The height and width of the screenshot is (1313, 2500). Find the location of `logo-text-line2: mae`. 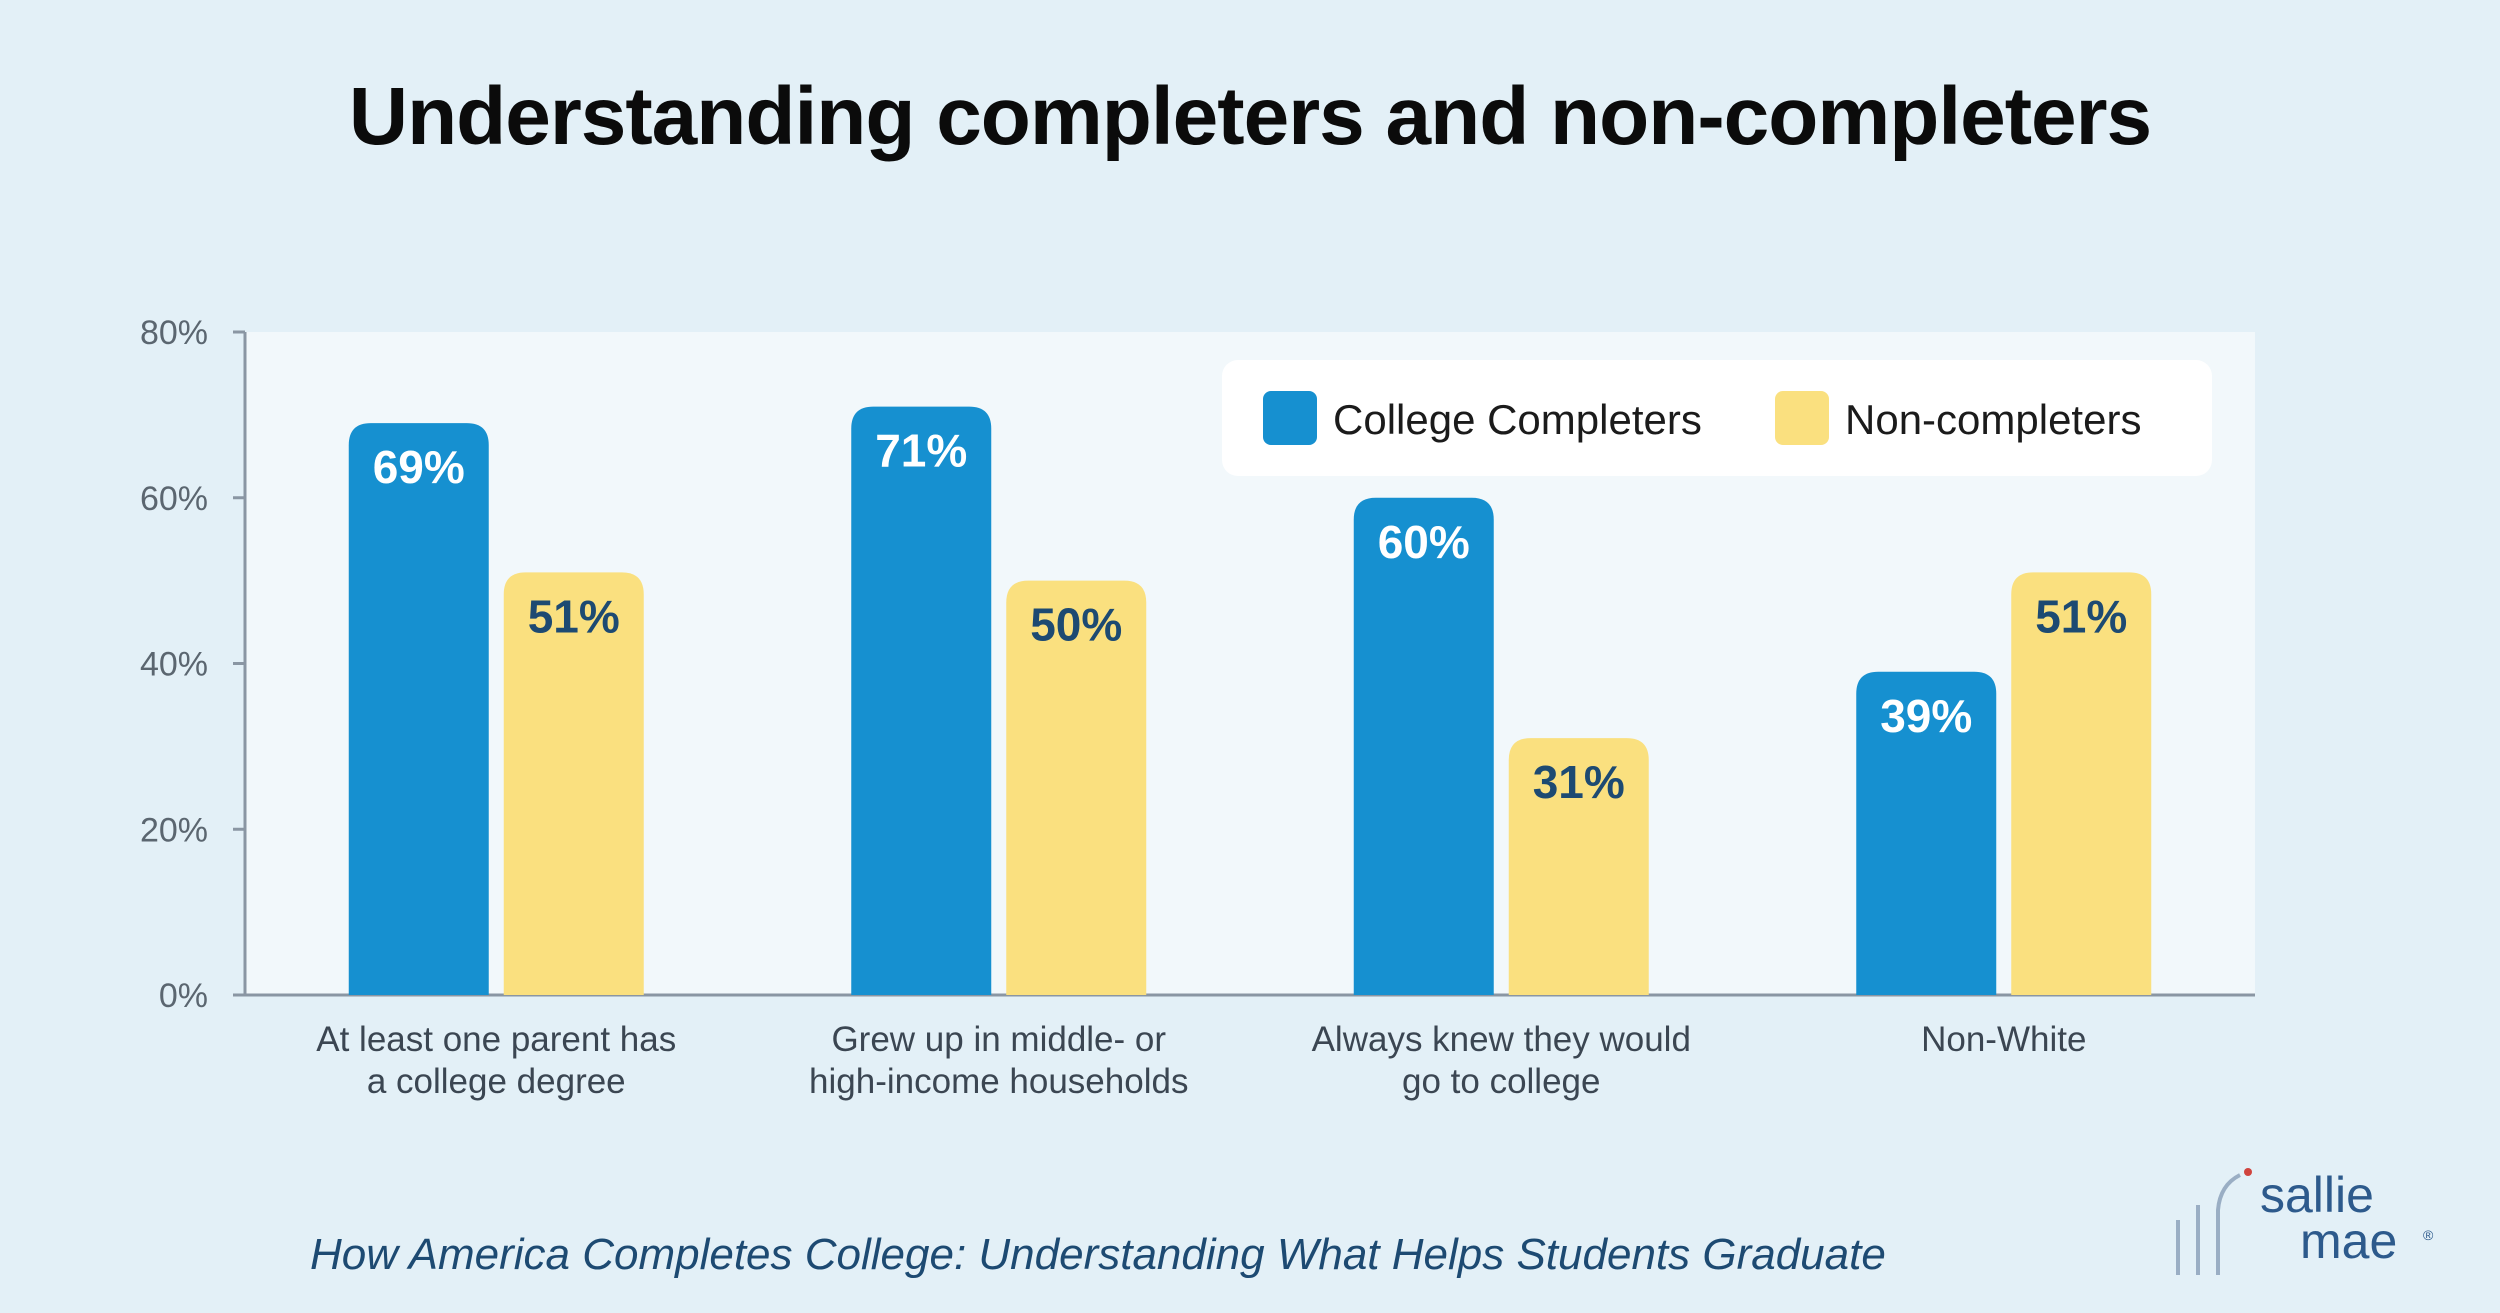

logo-text-line2: mae is located at coordinates (2348, 1241).